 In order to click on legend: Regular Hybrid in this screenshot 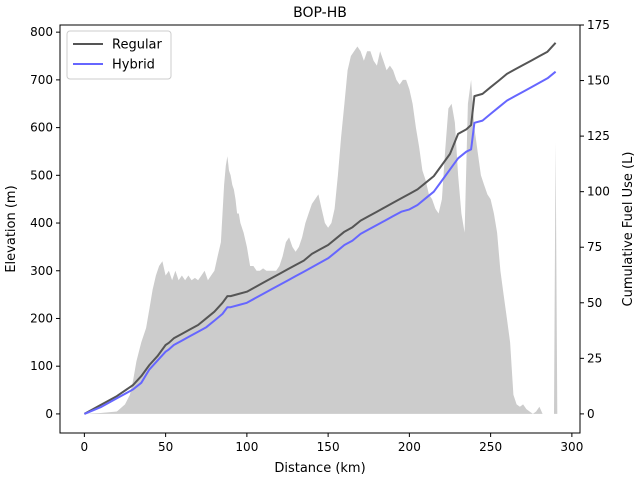, I will do `click(119, 55)`.